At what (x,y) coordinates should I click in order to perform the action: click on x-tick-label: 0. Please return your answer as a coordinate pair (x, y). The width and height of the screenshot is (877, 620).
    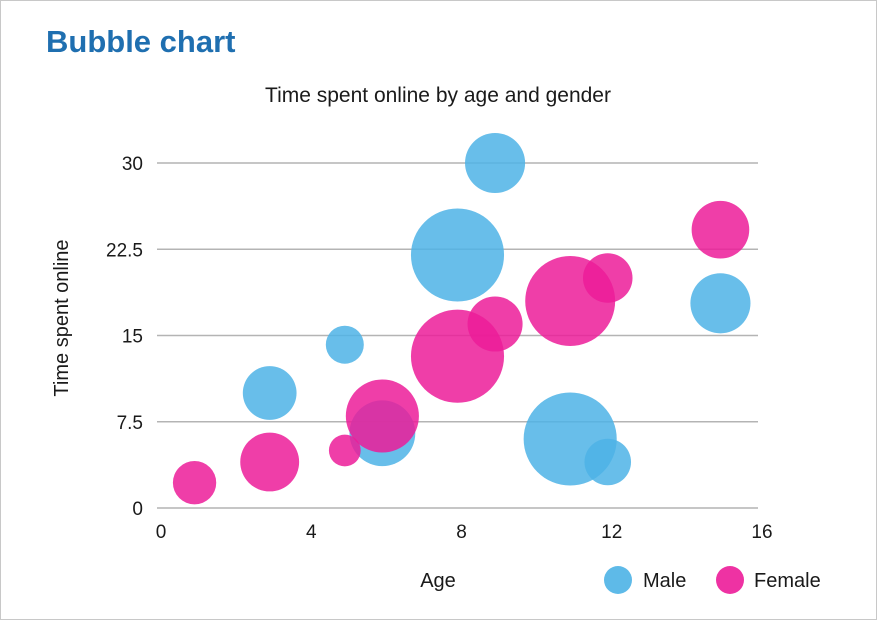
    Looking at the image, I should click on (161, 532).